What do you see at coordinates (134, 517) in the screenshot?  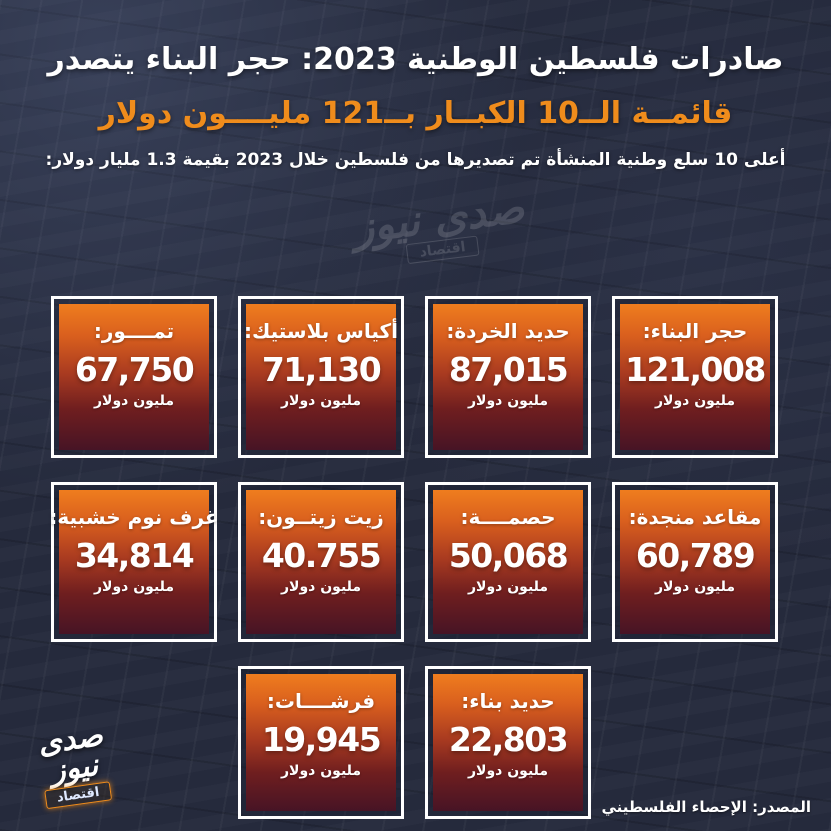 I see `card-label: غرف نوم خشبية:` at bounding box center [134, 517].